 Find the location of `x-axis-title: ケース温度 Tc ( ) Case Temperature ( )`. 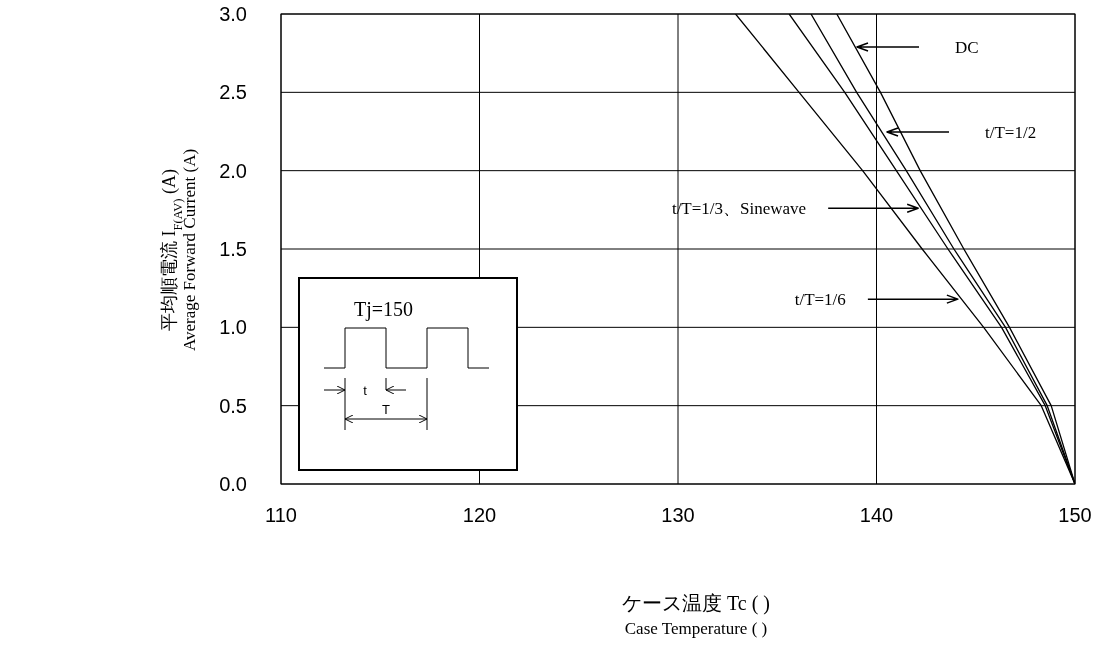

x-axis-title: ケース温度 Tc ( ) Case Temperature ( ) is located at coordinates (696, 615).